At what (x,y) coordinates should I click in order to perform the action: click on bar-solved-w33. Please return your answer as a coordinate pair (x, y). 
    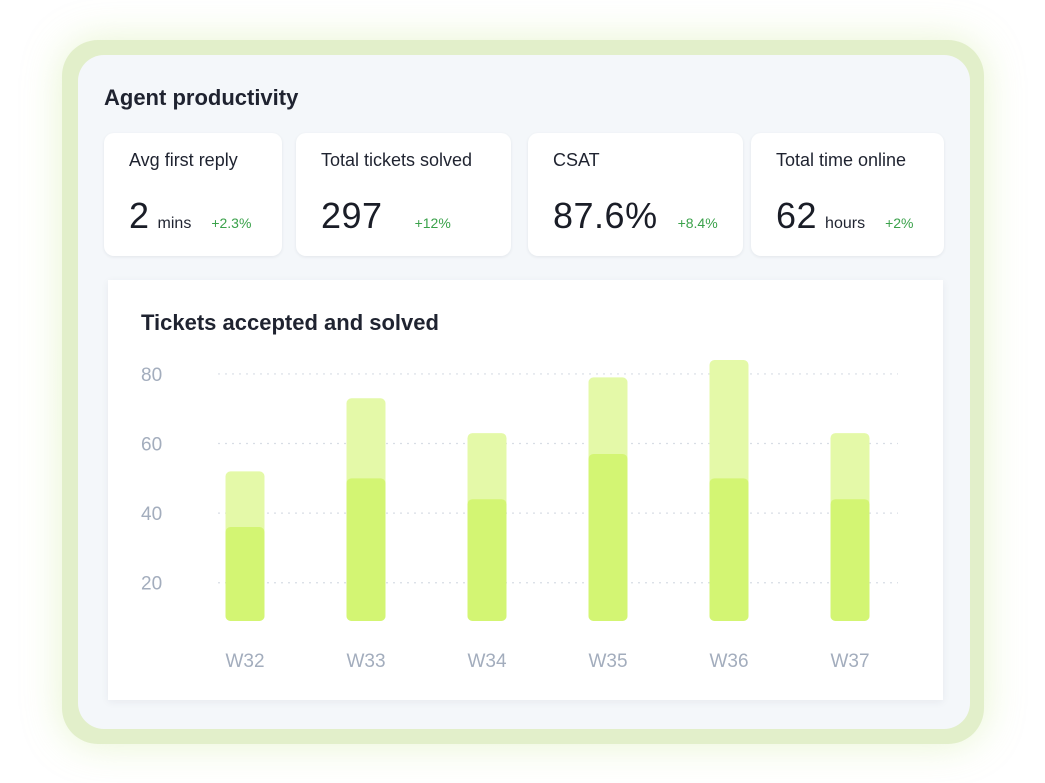
    Looking at the image, I should click on (366, 549).